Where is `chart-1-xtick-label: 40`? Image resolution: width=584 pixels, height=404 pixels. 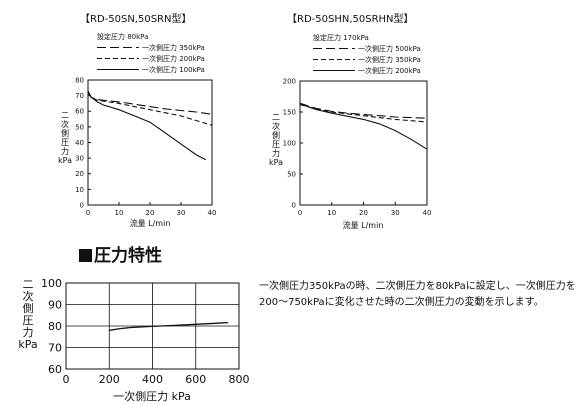 chart-1-xtick-label: 40 is located at coordinates (427, 213).